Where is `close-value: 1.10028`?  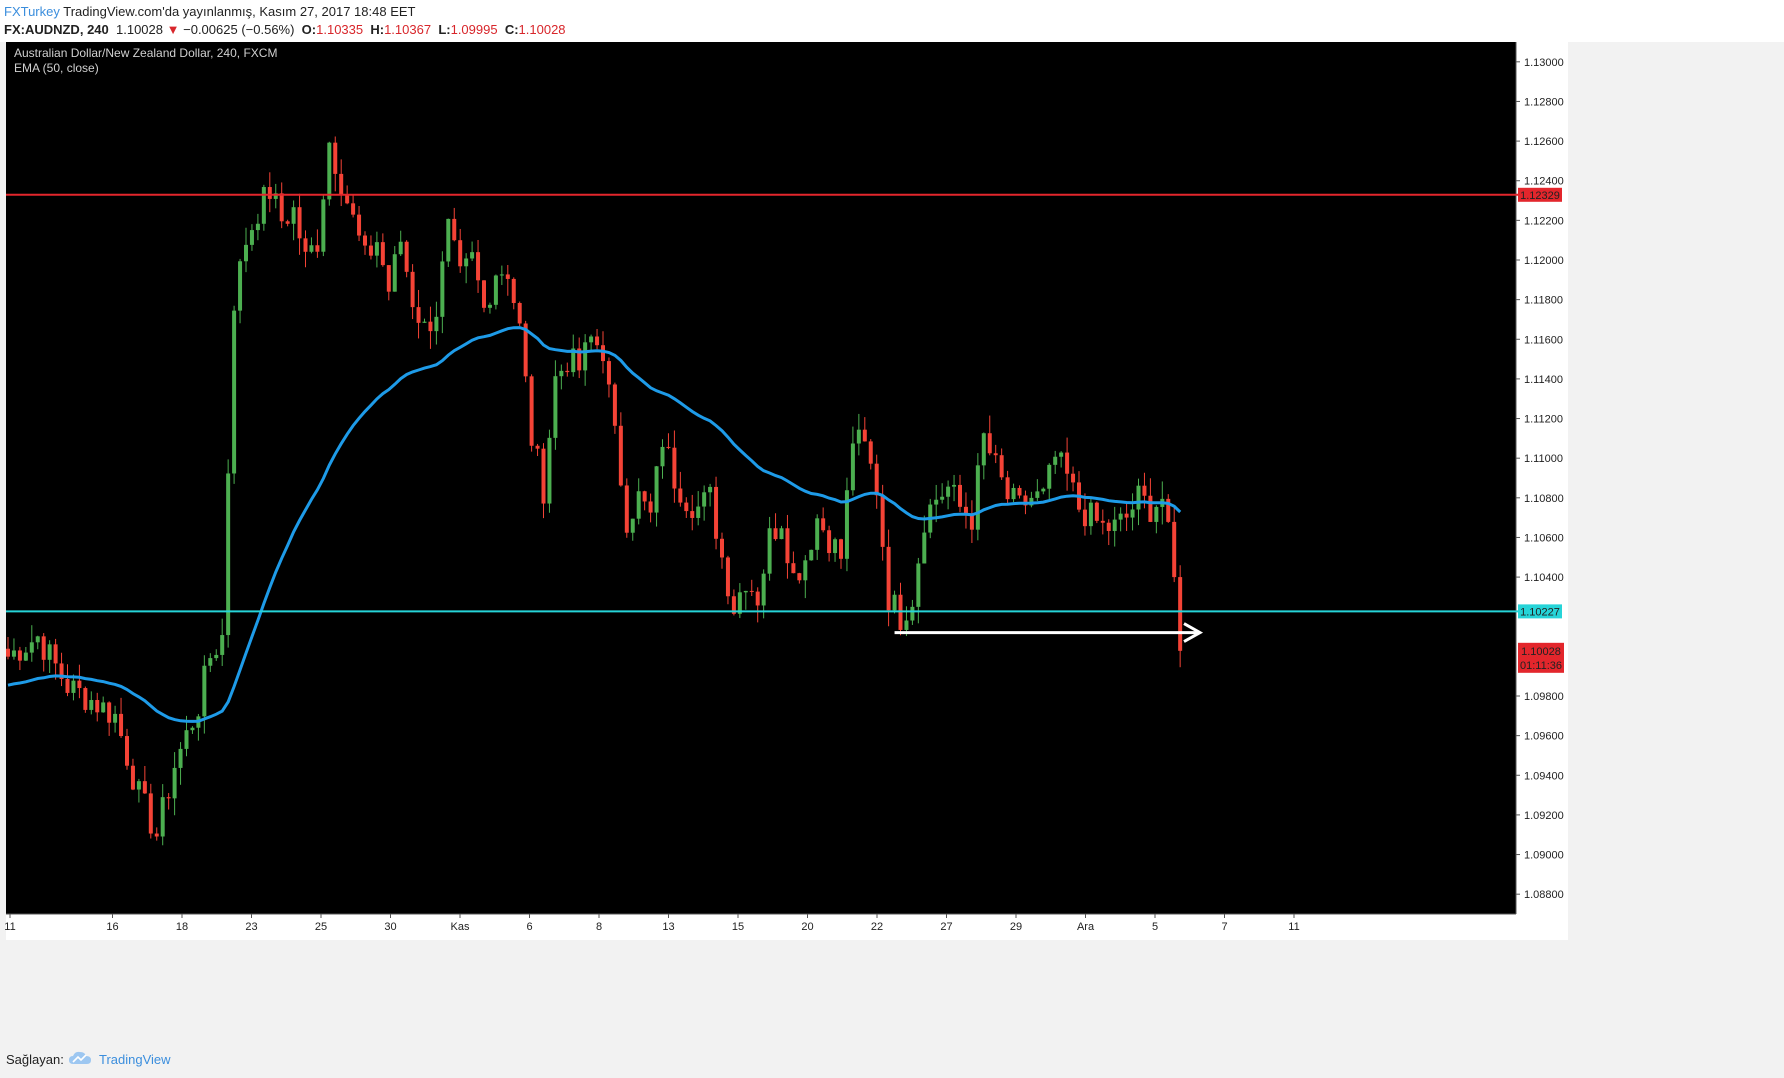
close-value: 1.10028 is located at coordinates (542, 29).